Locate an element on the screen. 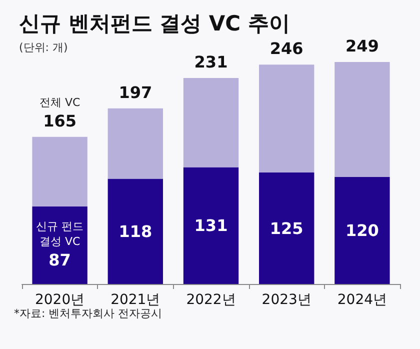 This screenshot has width=420, height=349. total-label: 165 is located at coordinates (60, 120).